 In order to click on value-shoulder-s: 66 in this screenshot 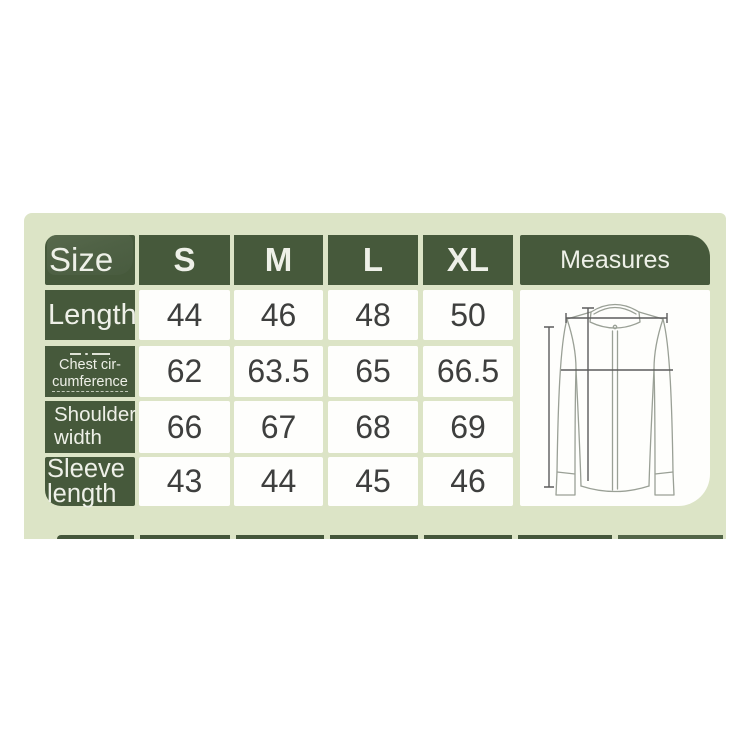, I will do `click(184, 427)`.